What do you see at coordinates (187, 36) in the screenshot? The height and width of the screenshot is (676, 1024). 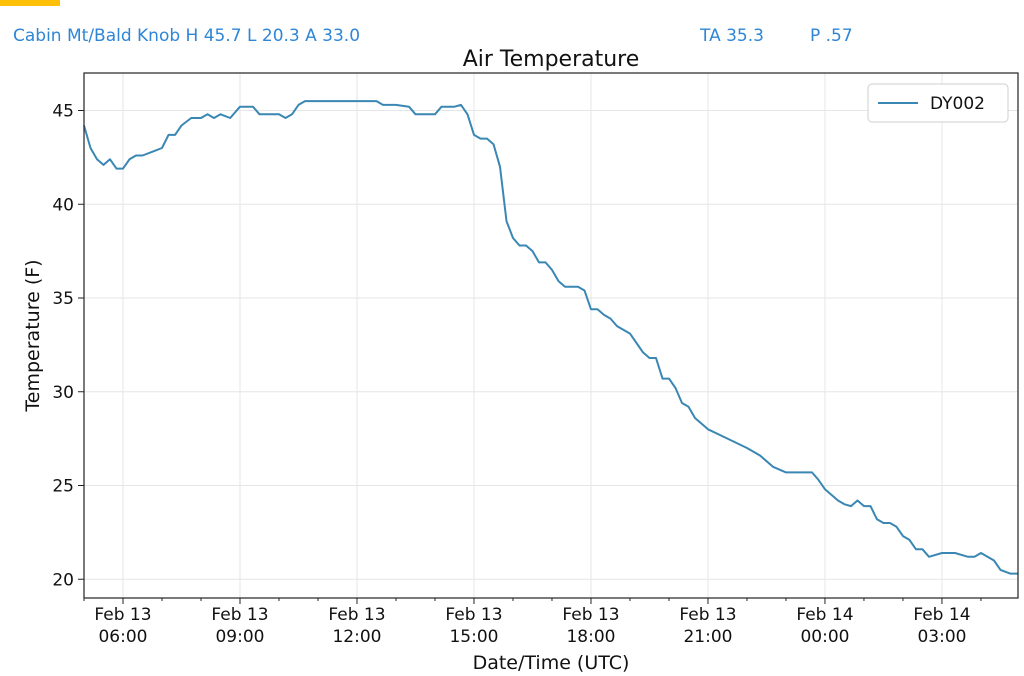 I see `station-summary: Cabin Mt/Bald Knob H 45.7 L 20.3 A 33.0` at bounding box center [187, 36].